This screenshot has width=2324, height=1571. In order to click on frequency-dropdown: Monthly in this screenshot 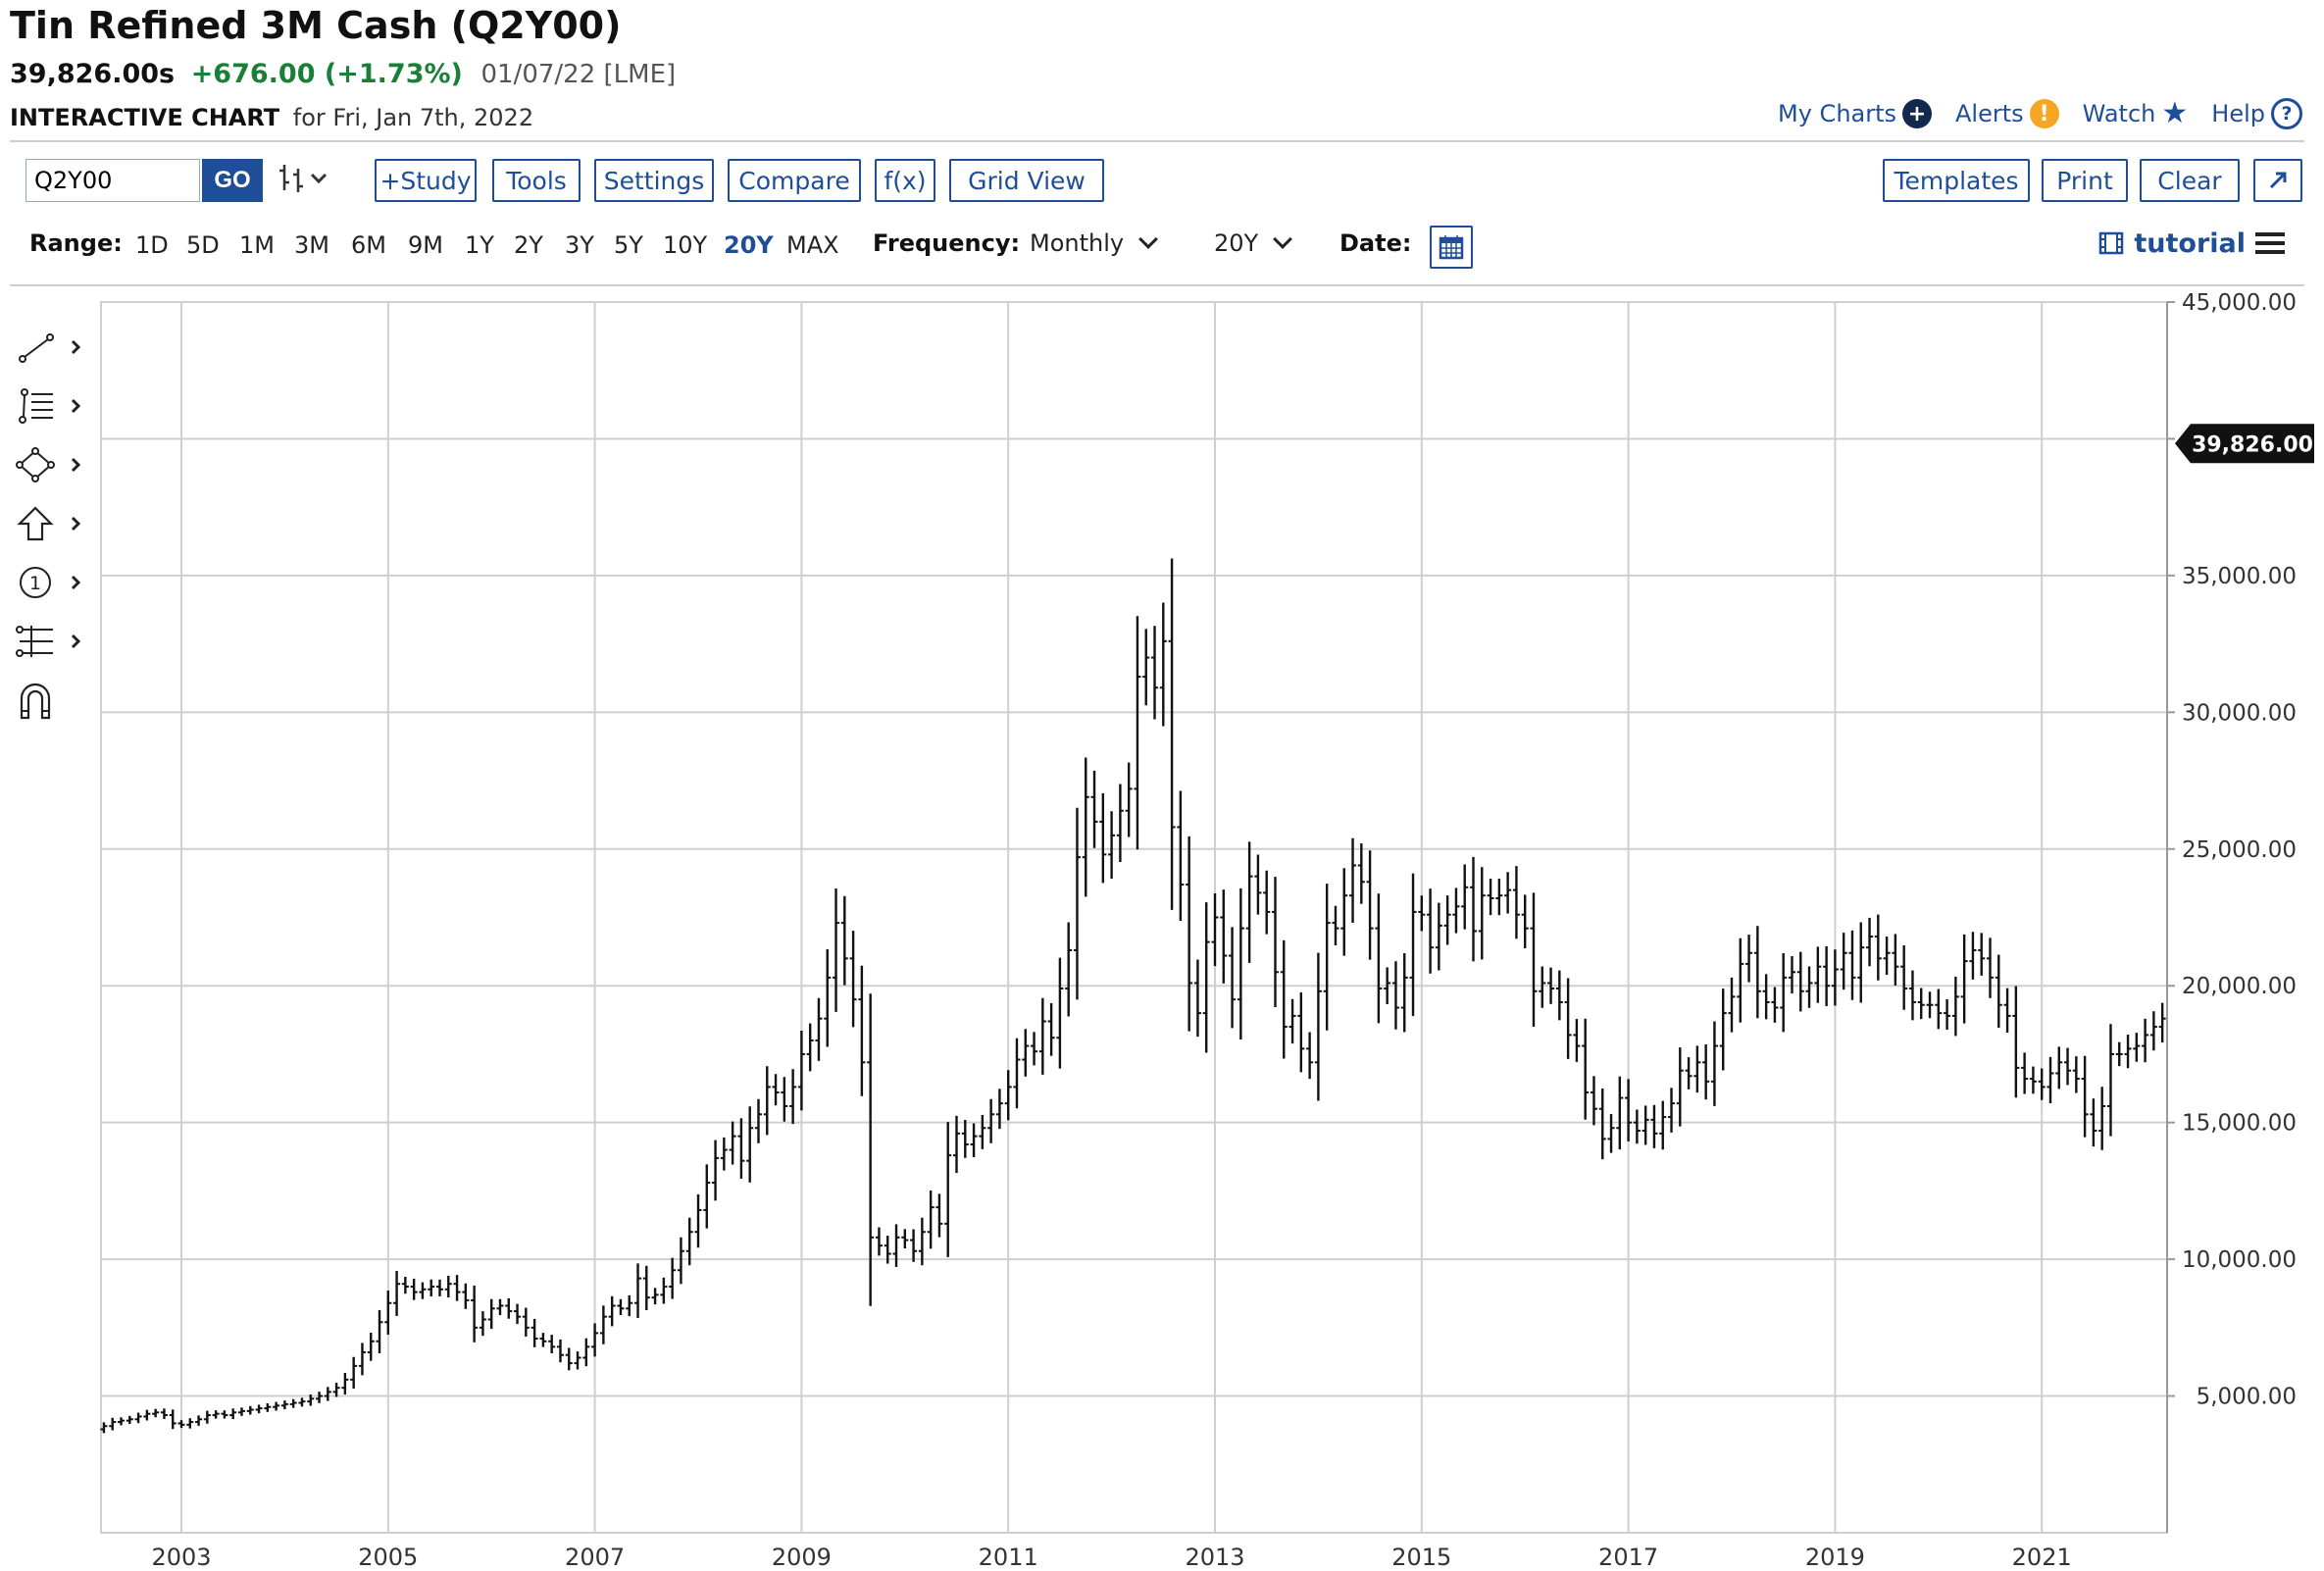, I will do `click(1094, 243)`.